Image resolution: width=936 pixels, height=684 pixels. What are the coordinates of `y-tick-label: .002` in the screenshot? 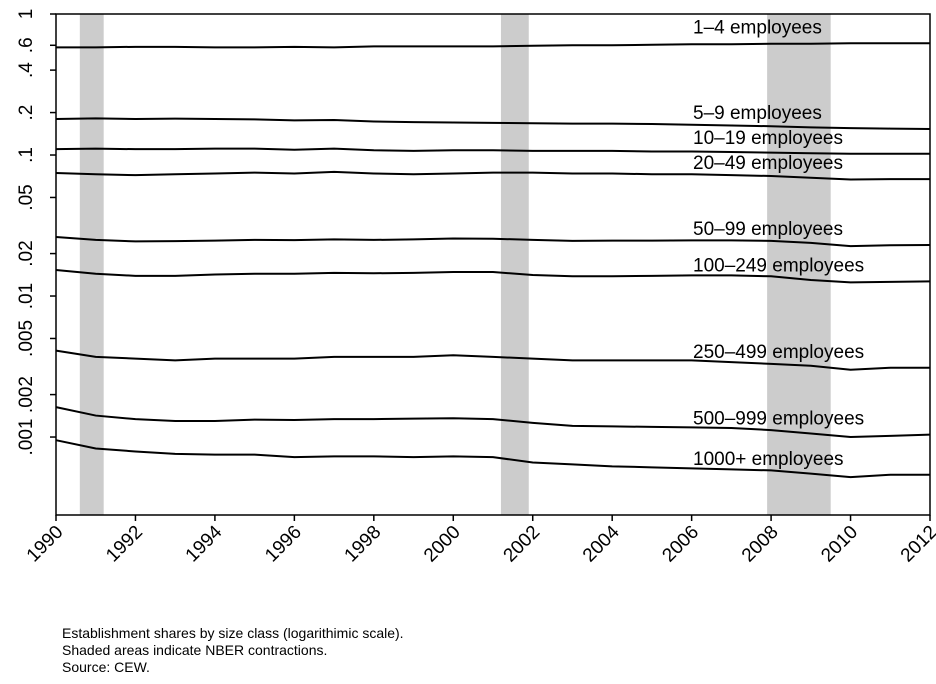 It's located at (26, 394).